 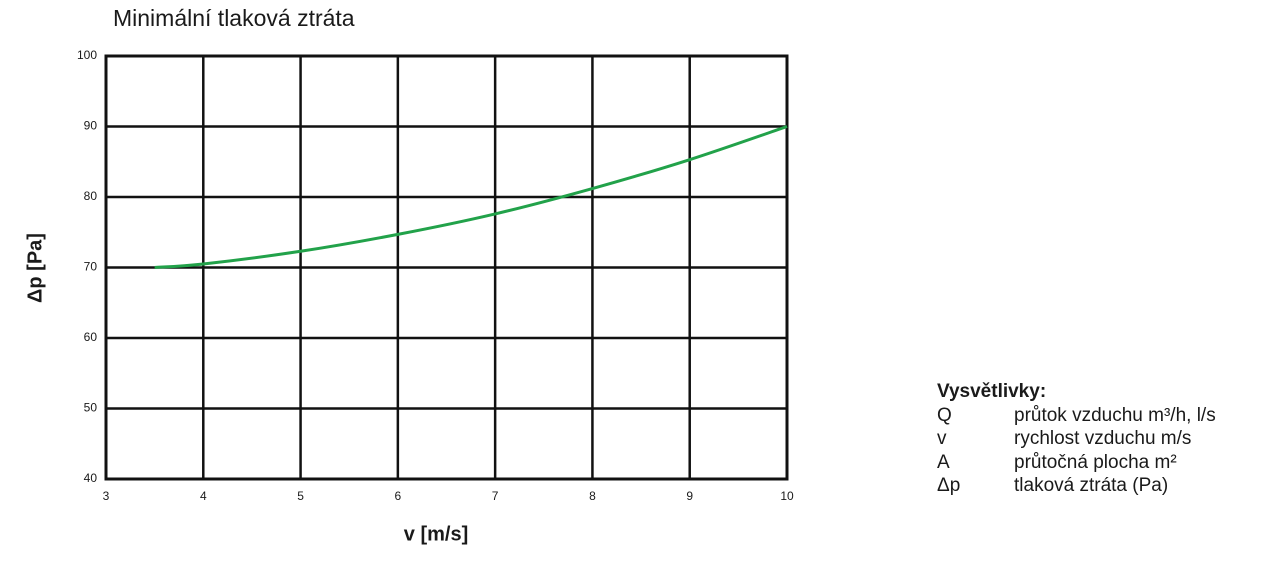 I want to click on x-tick-label: 9, so click(x=689, y=496).